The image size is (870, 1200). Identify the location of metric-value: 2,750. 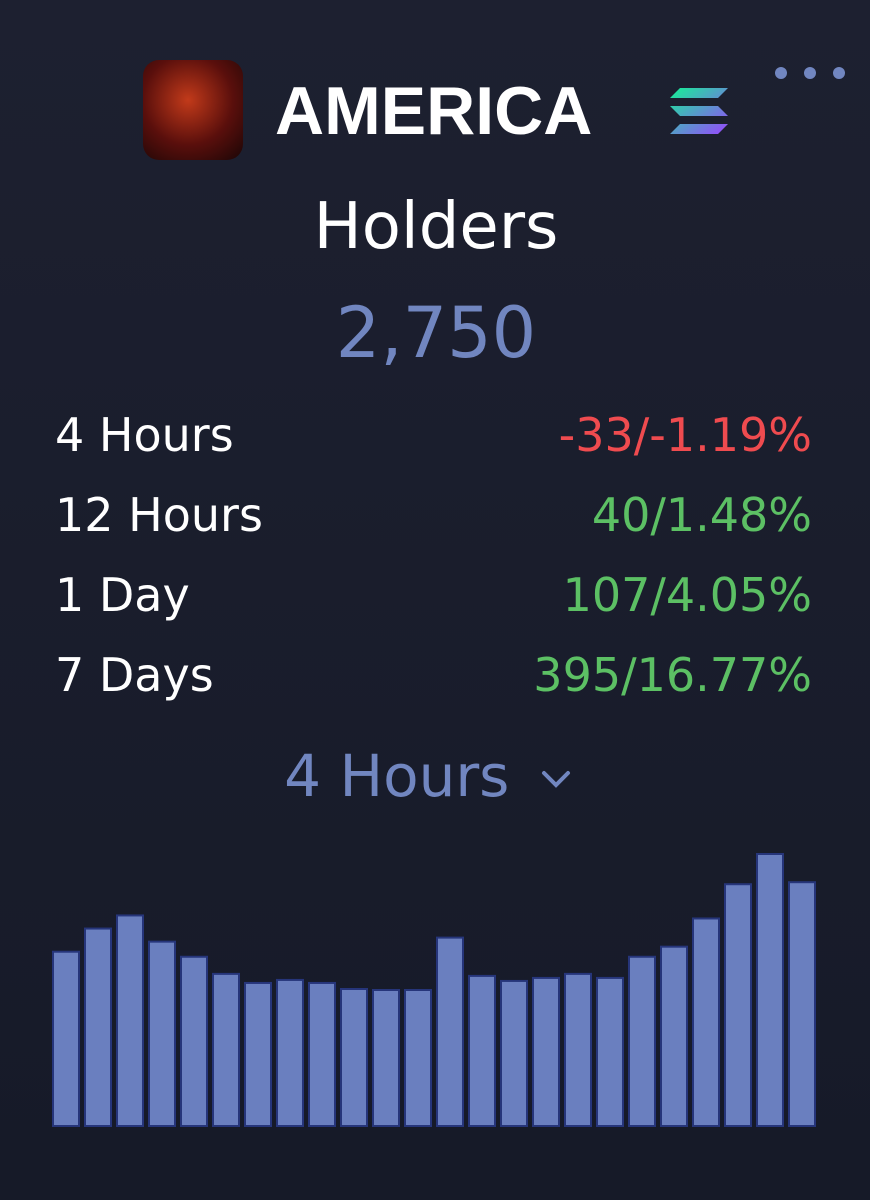
(436, 333).